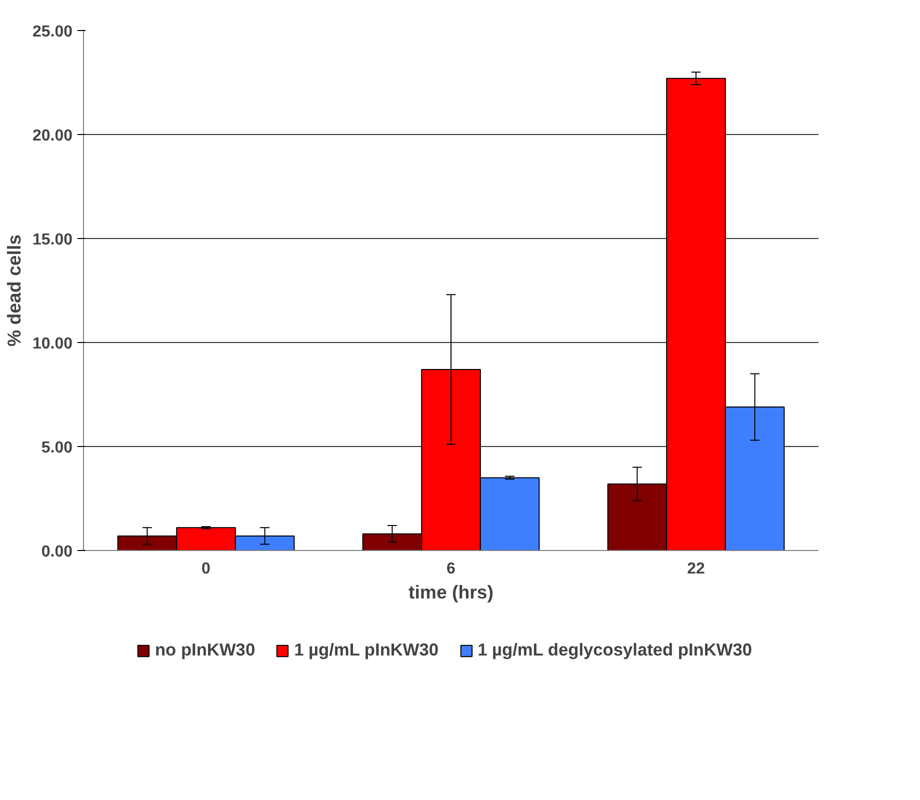  Describe the element at coordinates (52, 240) in the screenshot. I see `y-tick-label: 15.00` at that location.